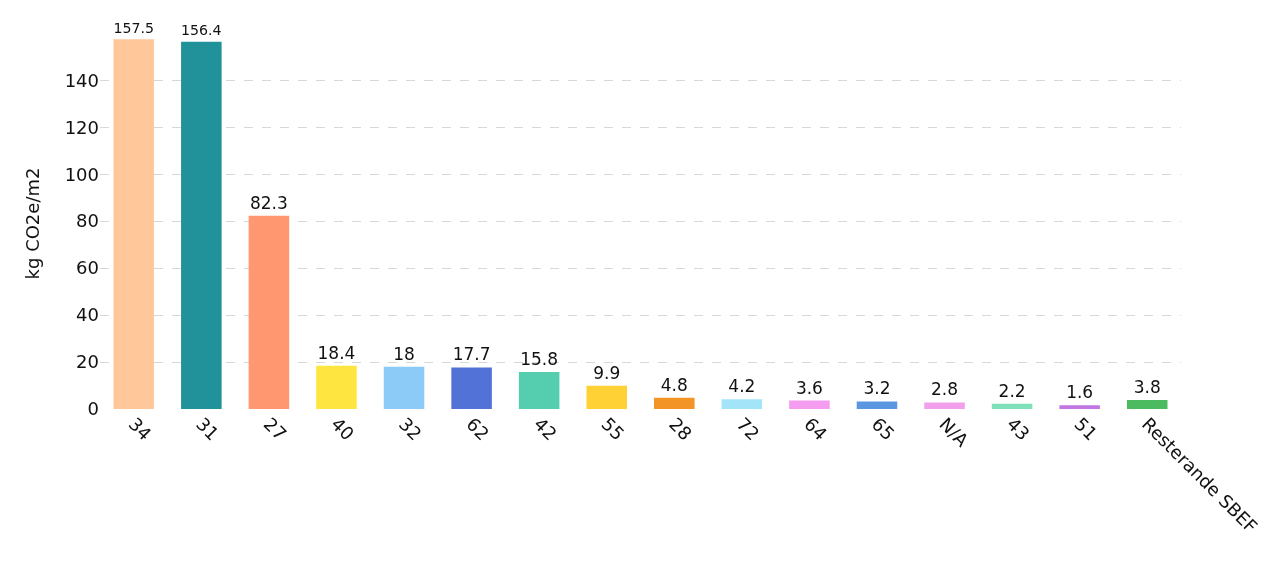 The width and height of the screenshot is (1276, 583). I want to click on data-label: 18.4, so click(336, 352).